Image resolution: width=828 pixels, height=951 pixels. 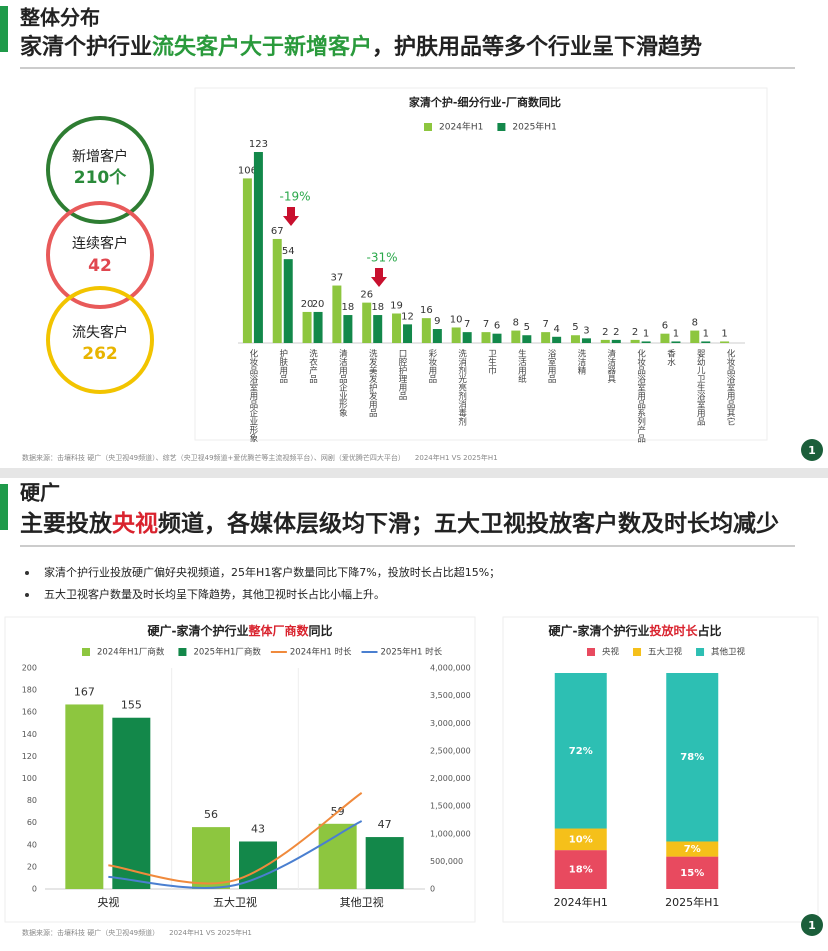 What do you see at coordinates (214, 594) in the screenshot?
I see `bullet: 五大卫视客户数量及时长均呈下降趋势，其他卫视时长占比小幅上升。` at bounding box center [214, 594].